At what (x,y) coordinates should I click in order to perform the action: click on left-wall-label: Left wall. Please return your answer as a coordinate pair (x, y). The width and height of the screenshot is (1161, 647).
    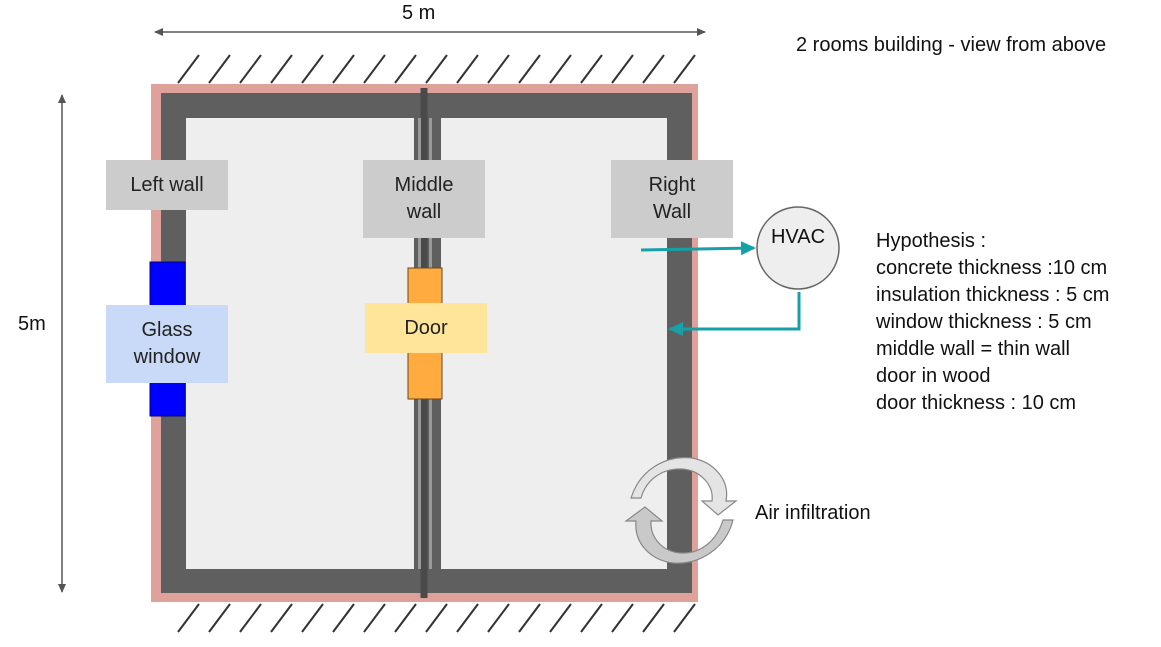
    Looking at the image, I should click on (167, 185).